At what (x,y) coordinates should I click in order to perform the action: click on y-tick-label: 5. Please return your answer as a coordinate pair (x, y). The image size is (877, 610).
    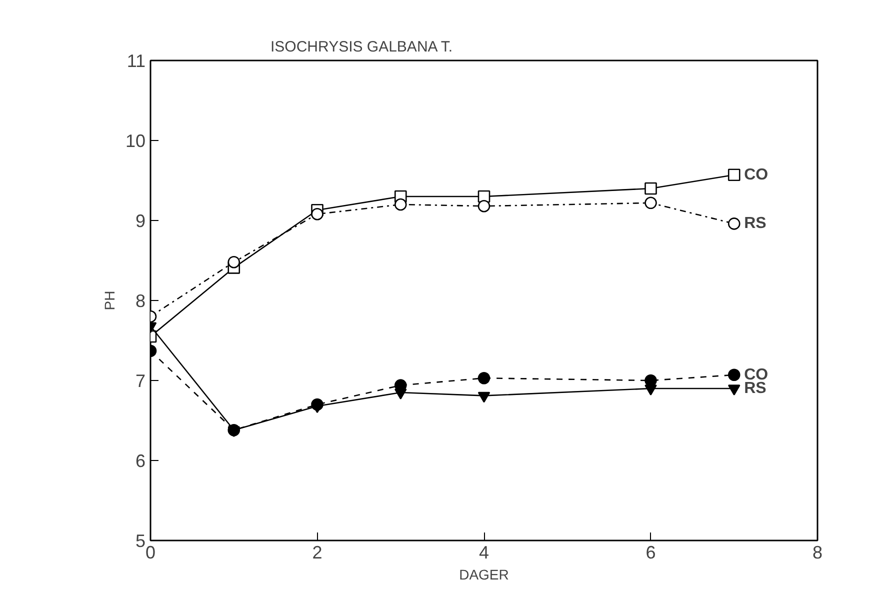
    Looking at the image, I should click on (140, 541).